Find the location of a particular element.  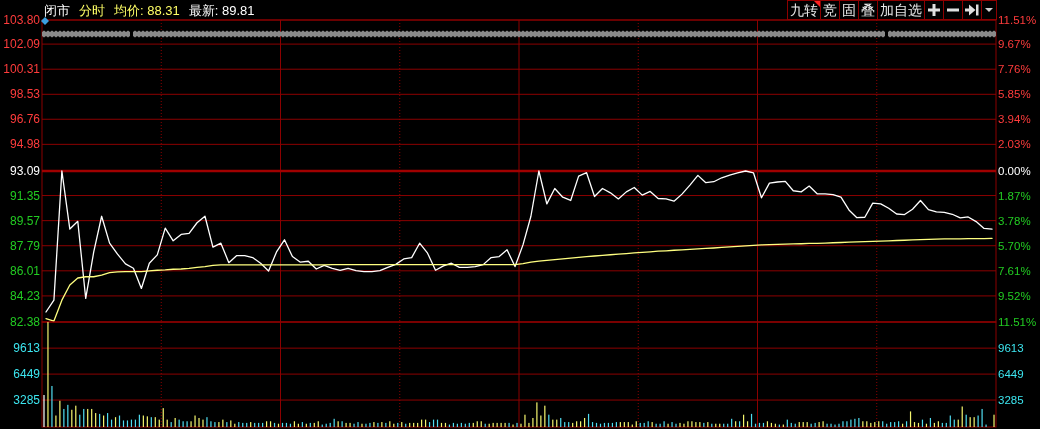

y-tick-label: 6449 is located at coordinates (27, 374).